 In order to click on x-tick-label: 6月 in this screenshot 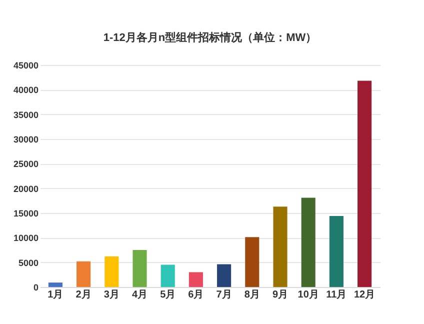, I will do `click(196, 295)`.